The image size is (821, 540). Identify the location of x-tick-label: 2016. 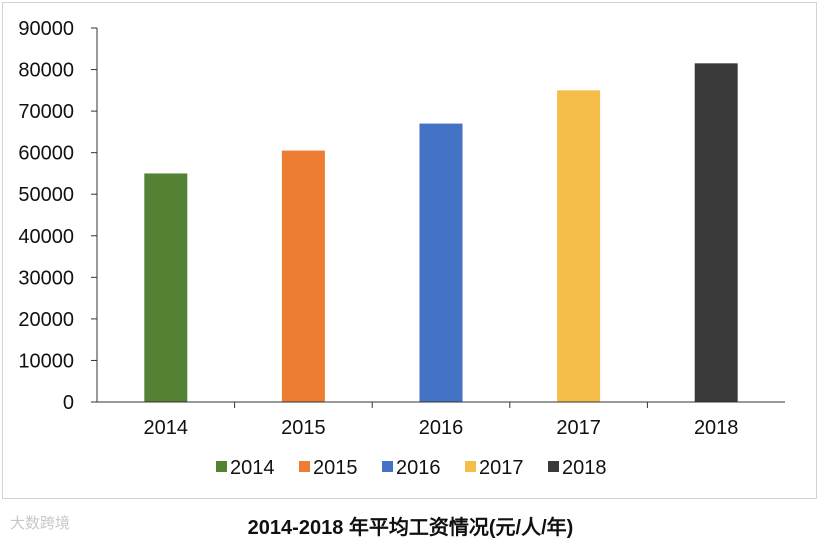
(441, 428).